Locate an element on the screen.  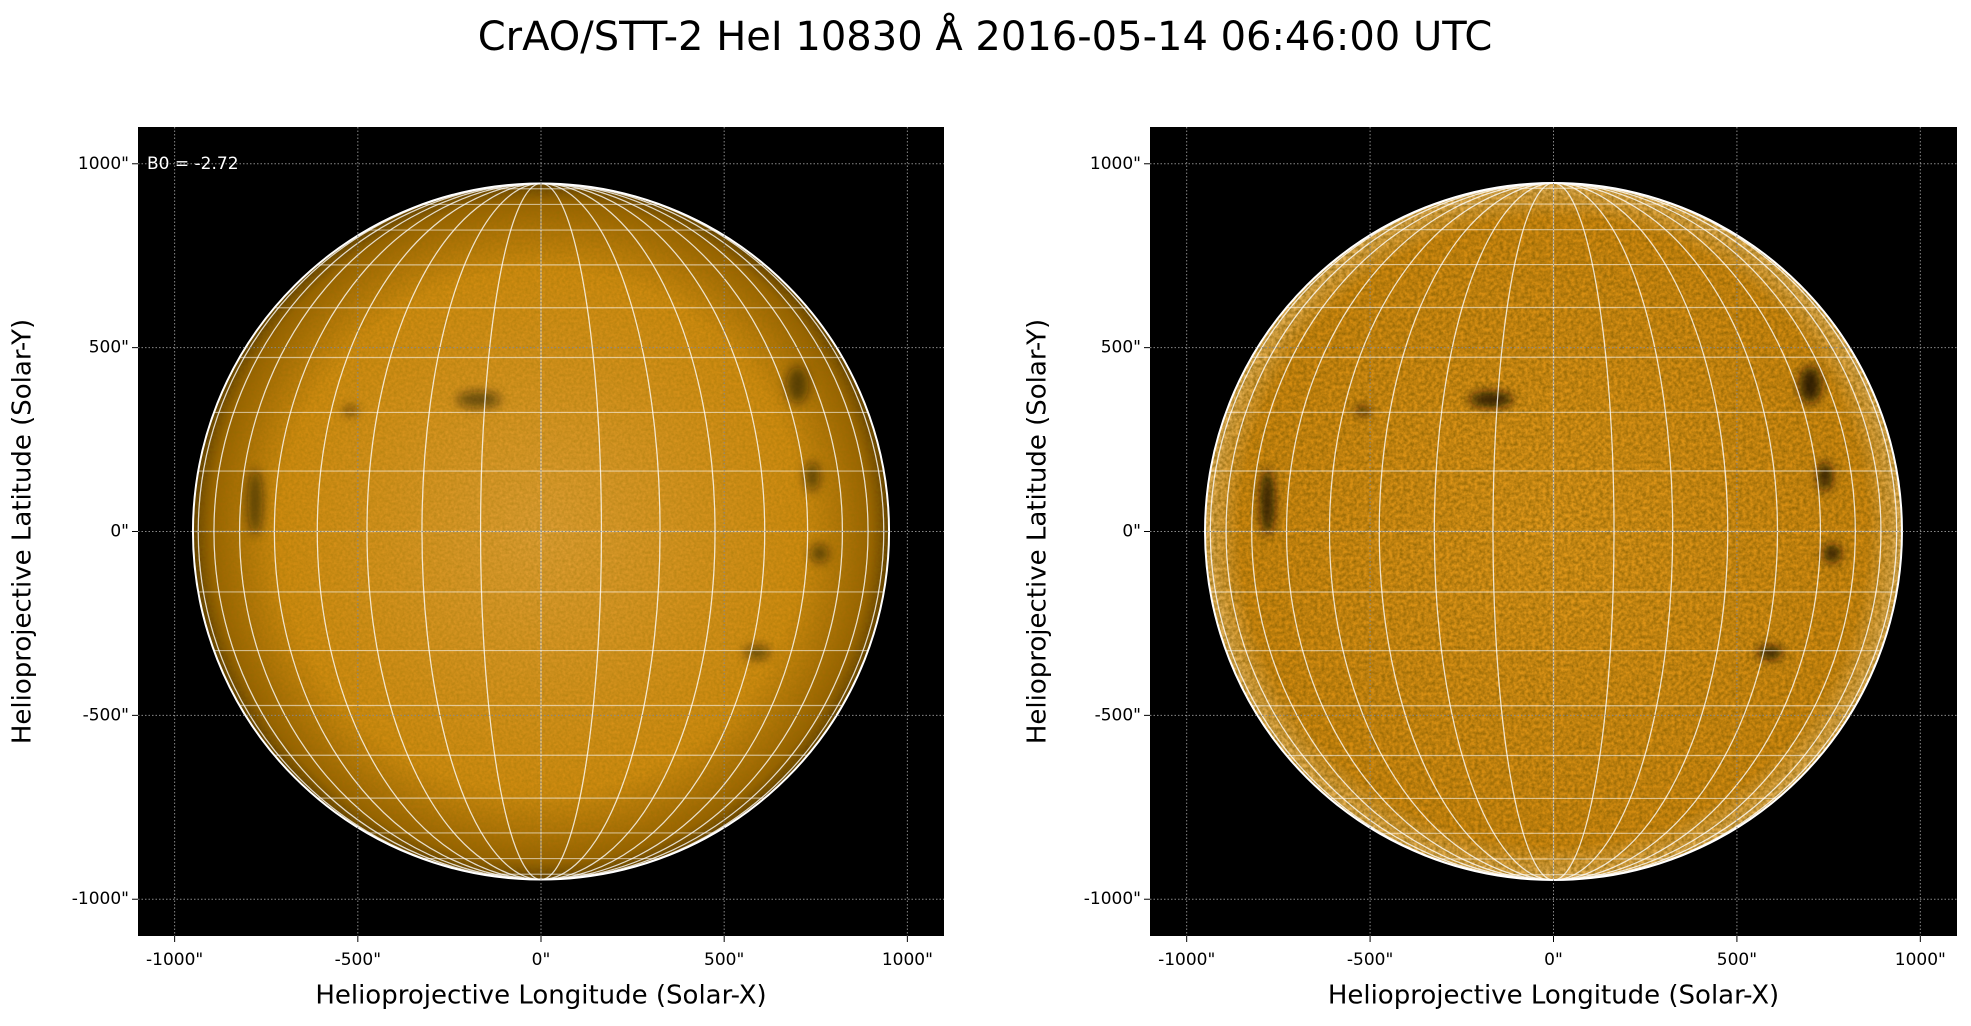
filaments is located at coordinates (1551, 513).